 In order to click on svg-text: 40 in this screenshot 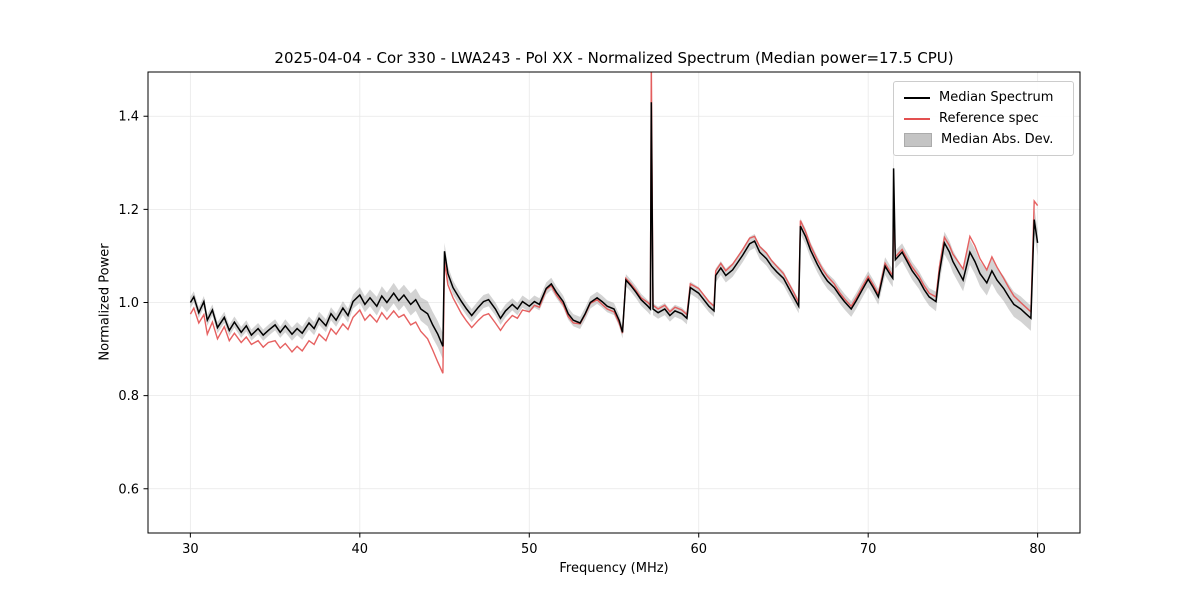, I will do `click(360, 549)`.